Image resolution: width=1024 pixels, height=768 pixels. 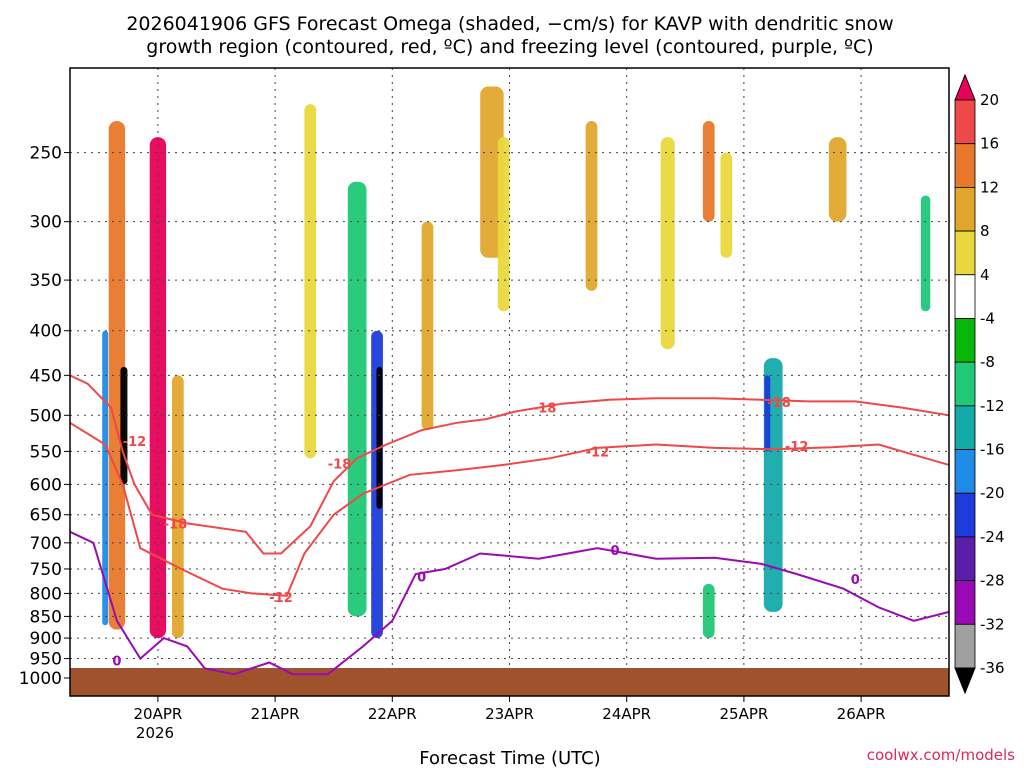 What do you see at coordinates (989, 144) in the screenshot?
I see `colorbar-label: 16` at bounding box center [989, 144].